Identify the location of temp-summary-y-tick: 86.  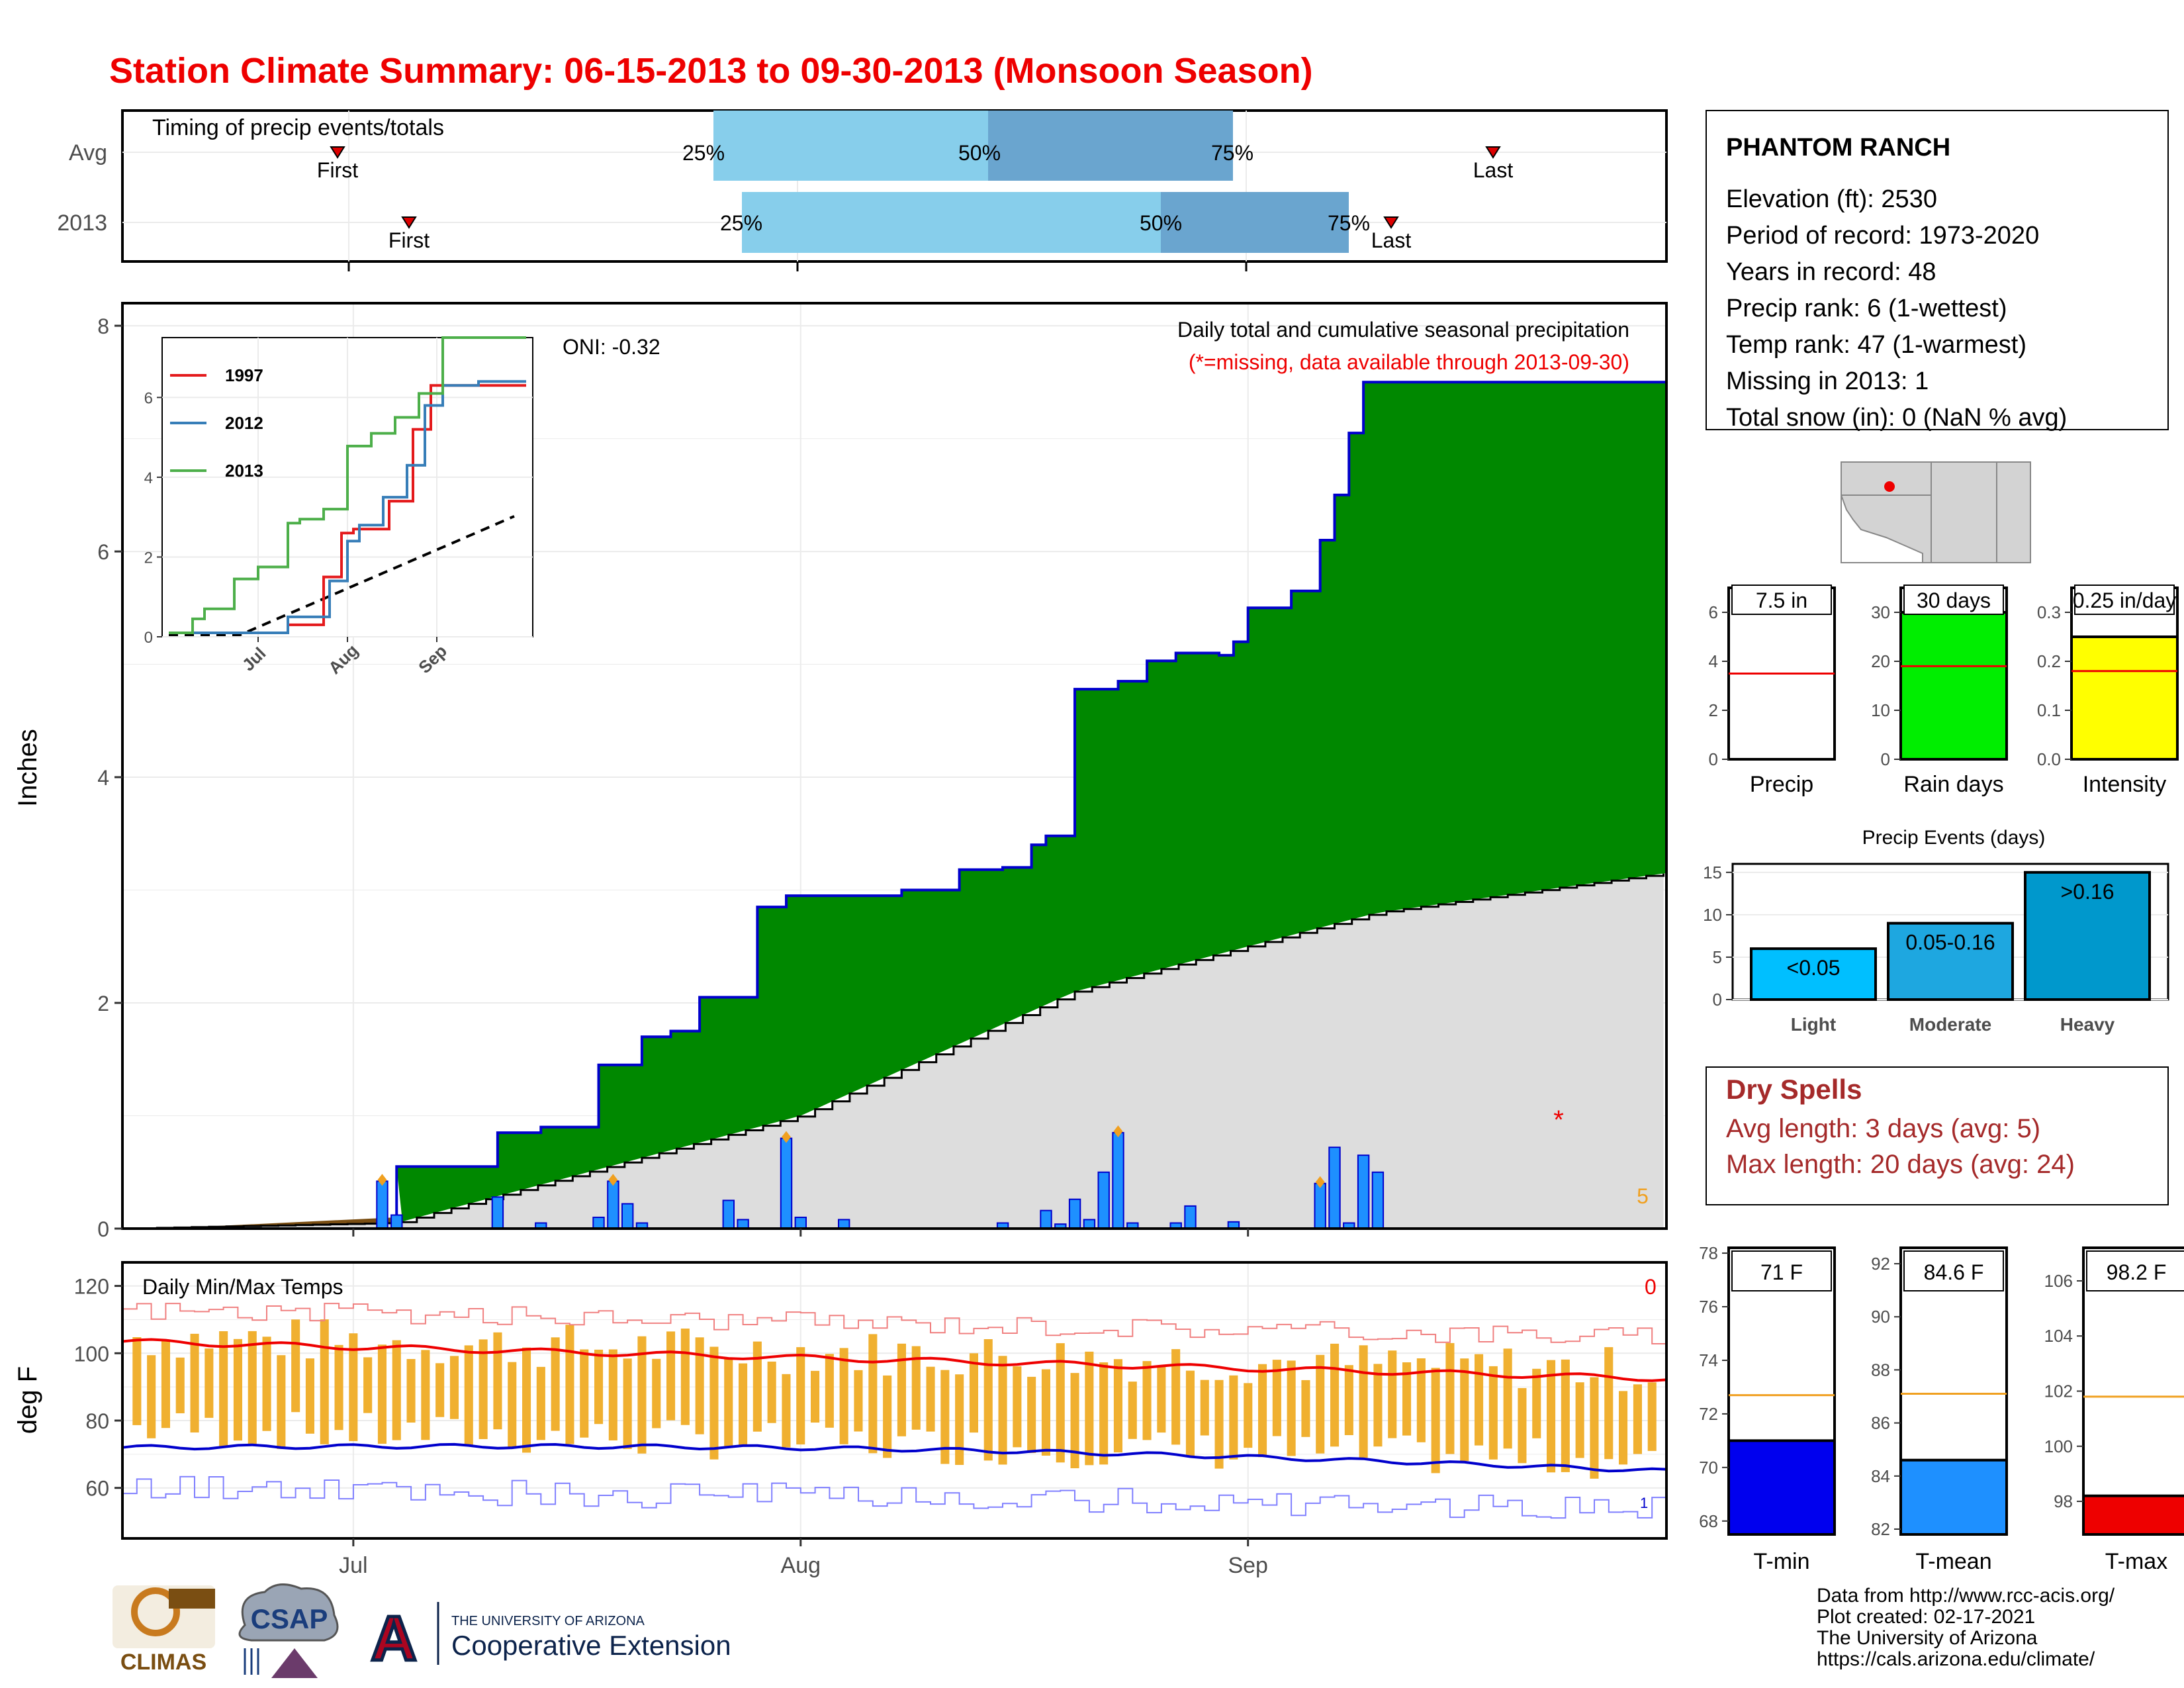
(1880, 1423).